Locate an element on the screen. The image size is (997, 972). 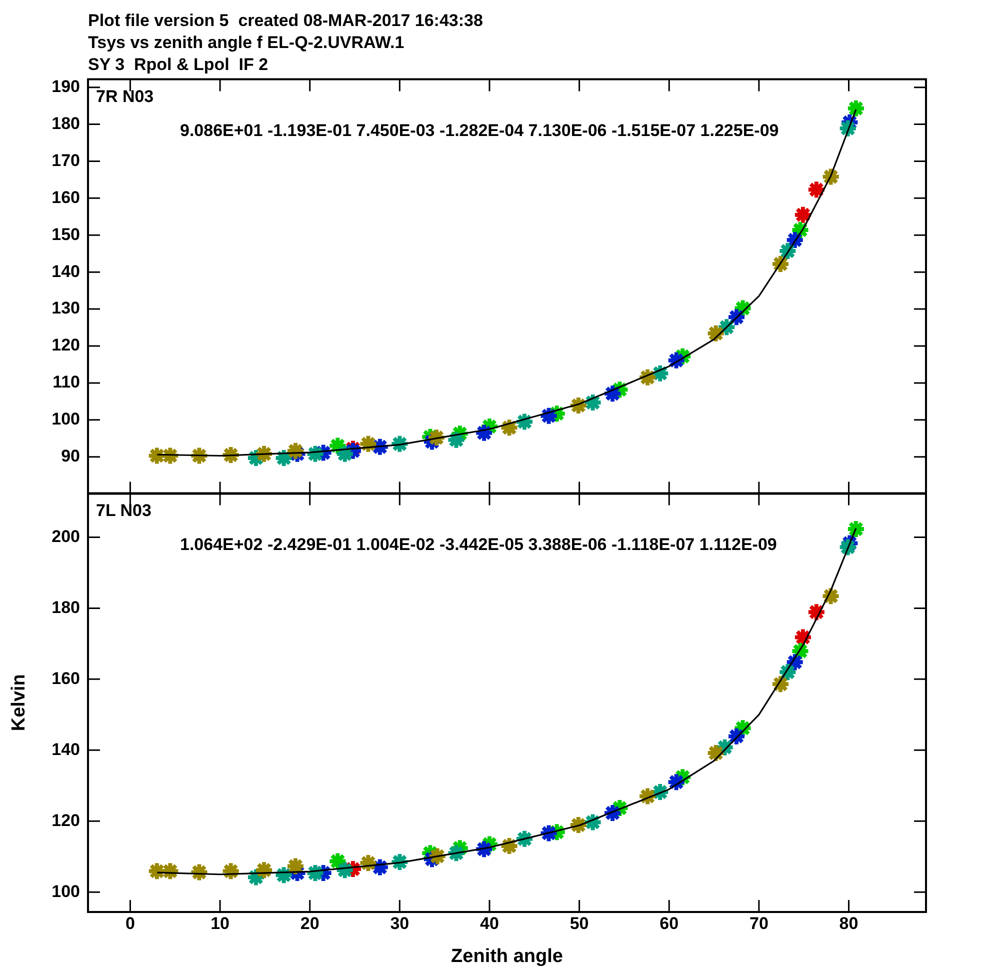
y-tick-label: 130 is located at coordinates (66, 308).